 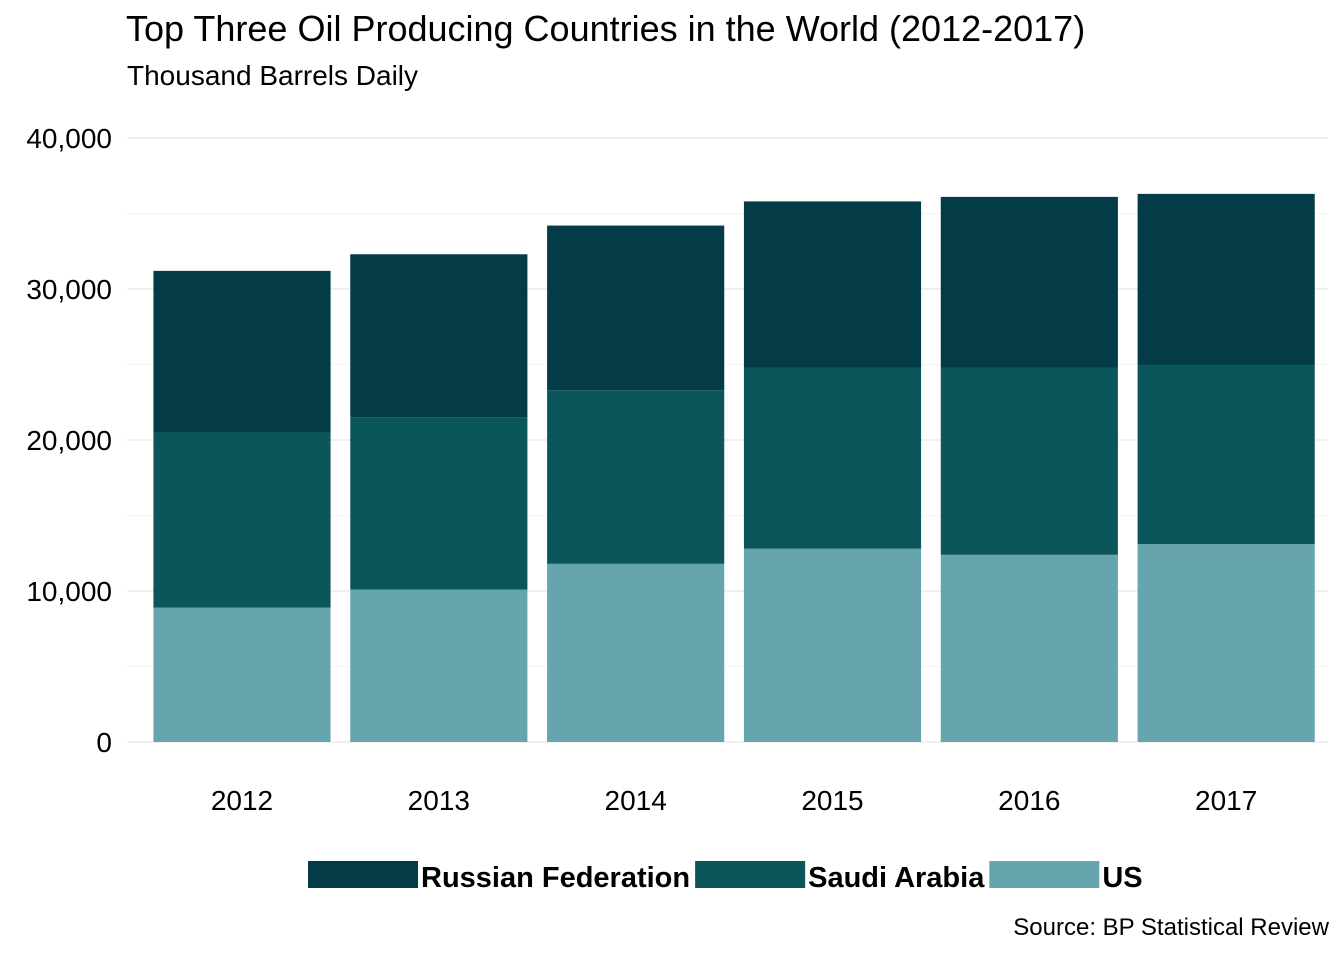 I want to click on bar-us-2012, so click(x=242, y=674).